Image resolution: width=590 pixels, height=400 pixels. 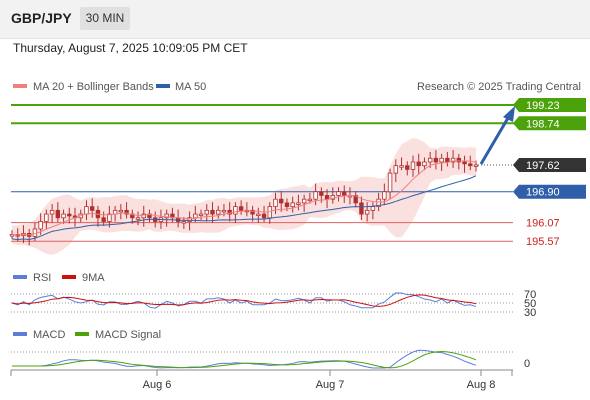 I want to click on rsi-ma-legend-label: 9MA, so click(x=93, y=278).